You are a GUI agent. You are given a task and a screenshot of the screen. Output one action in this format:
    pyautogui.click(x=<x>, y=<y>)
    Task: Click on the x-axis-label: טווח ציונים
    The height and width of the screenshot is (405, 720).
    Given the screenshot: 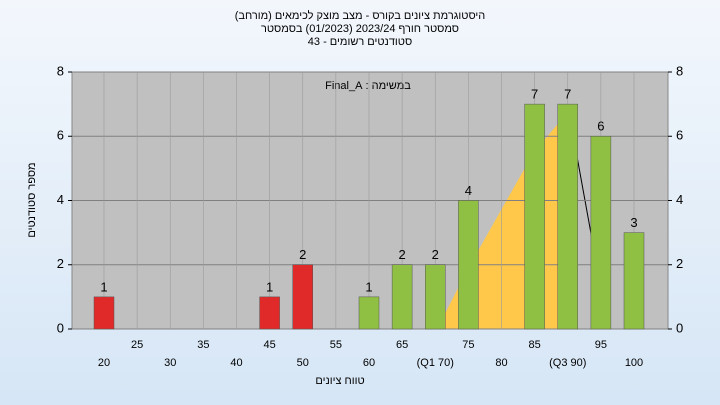 What is the action you would take?
    pyautogui.click(x=339, y=381)
    